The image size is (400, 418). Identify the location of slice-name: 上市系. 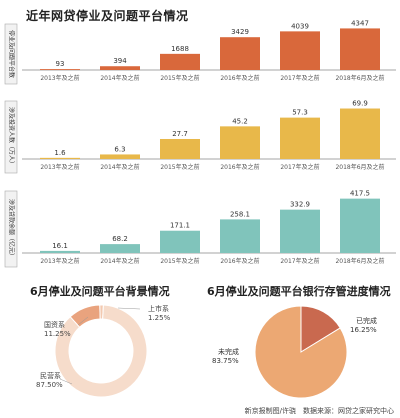
(158, 308).